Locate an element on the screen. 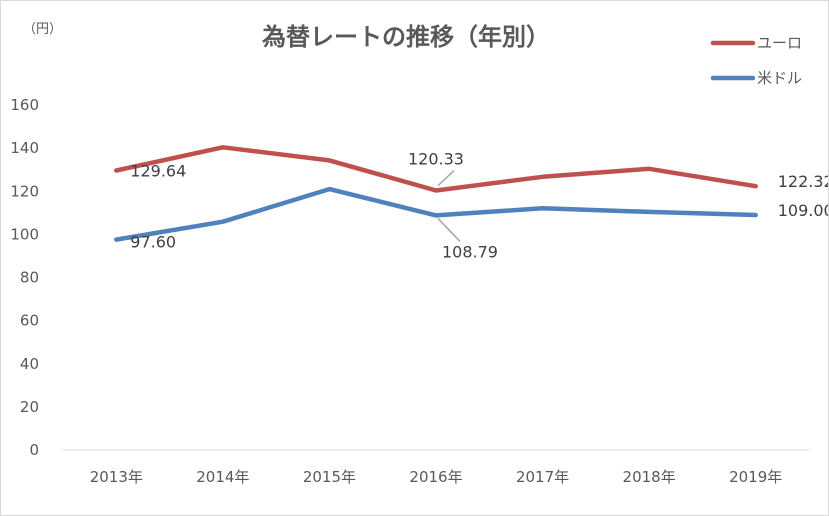 Image resolution: width=829 pixels, height=516 pixels. y-tick-label: 0 is located at coordinates (34, 450).